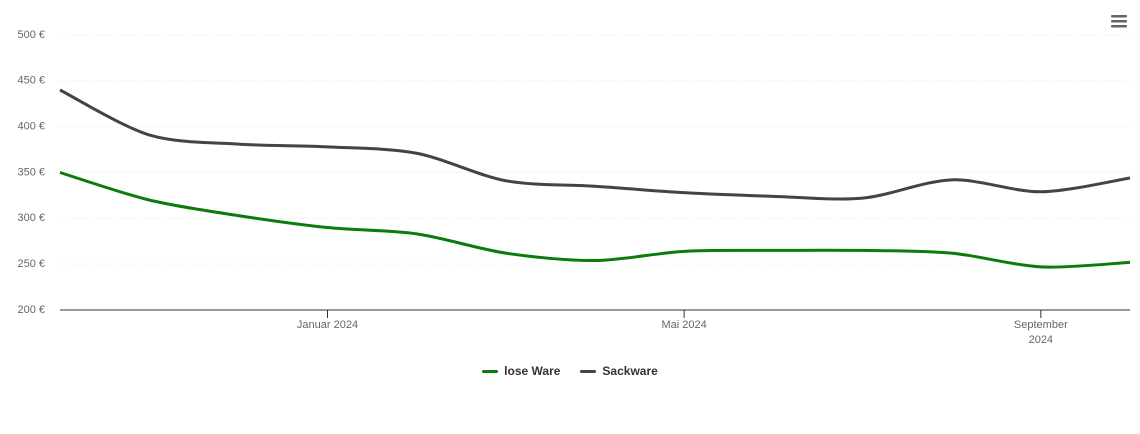 This screenshot has height=434, width=1140. Describe the element at coordinates (570, 371) in the screenshot. I see `legend: lose Ware Sackware` at that location.